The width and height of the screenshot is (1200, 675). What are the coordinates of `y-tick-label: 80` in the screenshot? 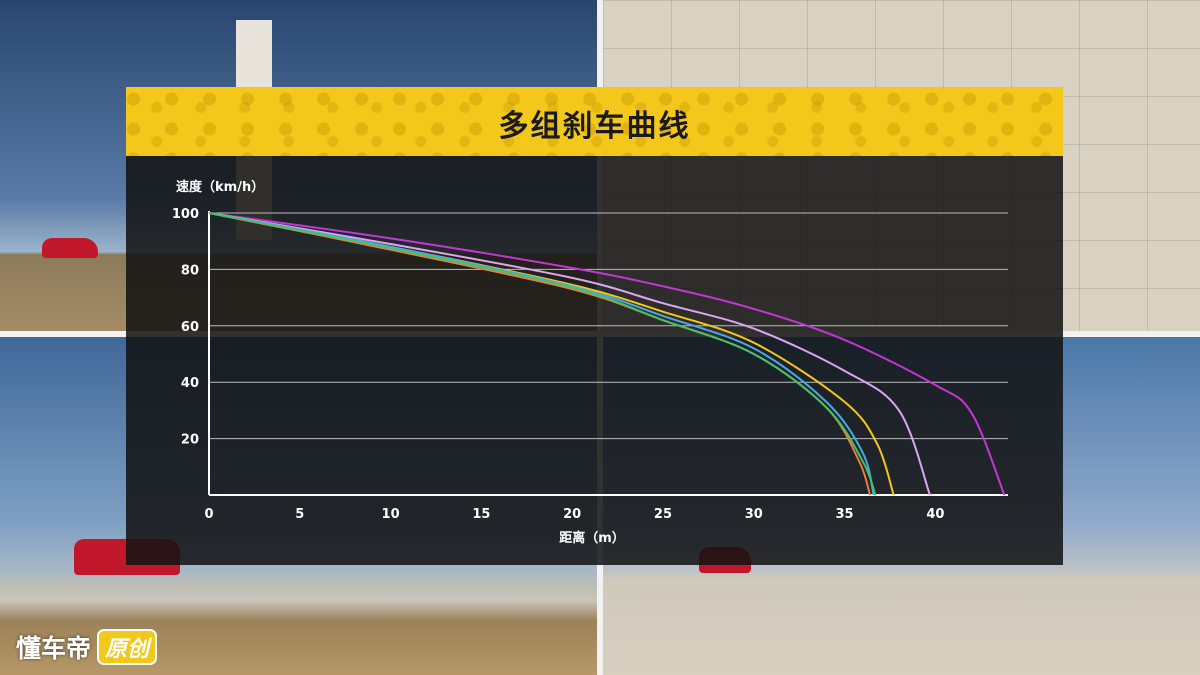 It's located at (190, 270).